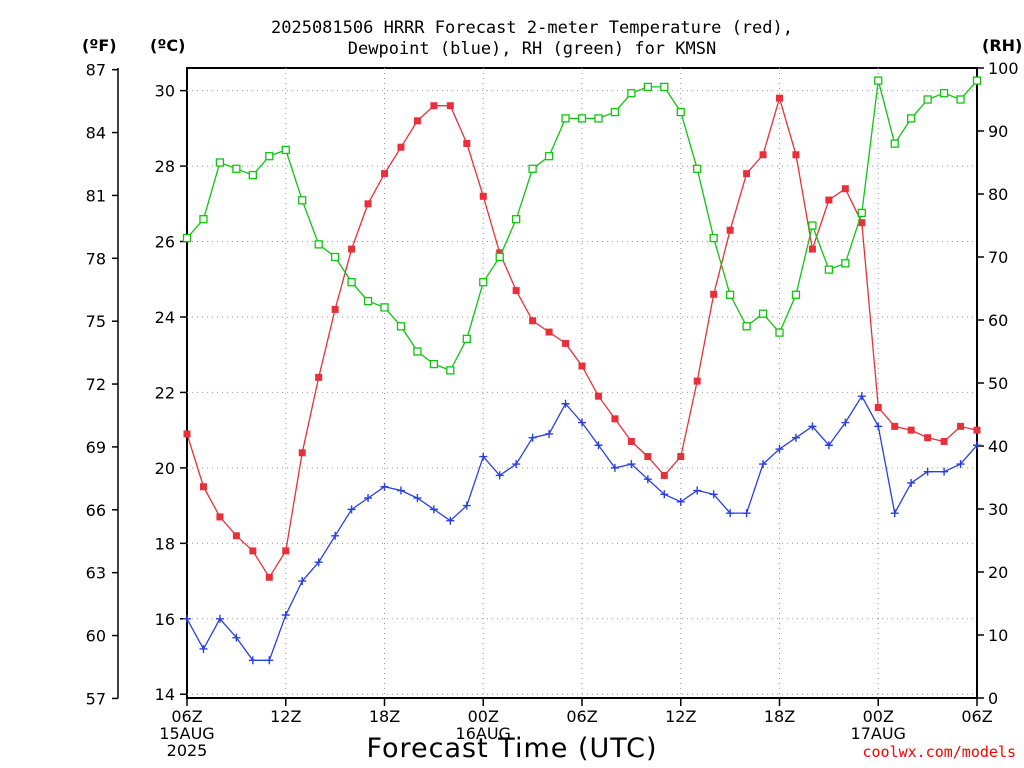 This screenshot has height=768, width=1024. I want to click on fahrenheit-tick-label: 66, so click(96, 510).